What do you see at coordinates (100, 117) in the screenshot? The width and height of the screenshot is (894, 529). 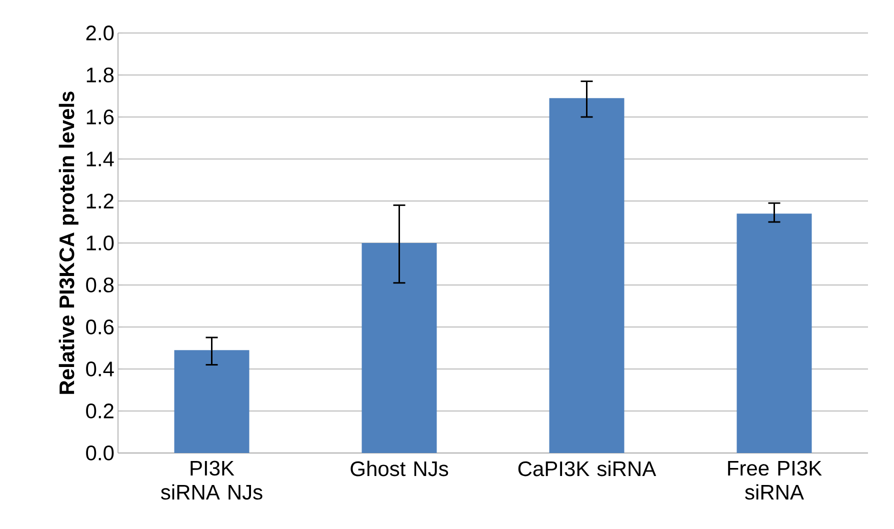 I see `y-tick-label: 1.6` at bounding box center [100, 117].